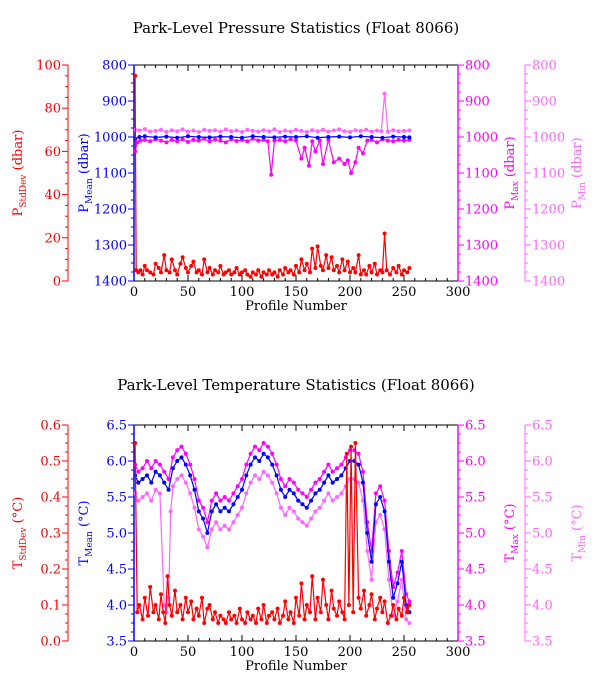 This screenshot has height=698, width=601. What do you see at coordinates (57, 282) in the screenshot?
I see `stddev-tick-label: 0` at bounding box center [57, 282].